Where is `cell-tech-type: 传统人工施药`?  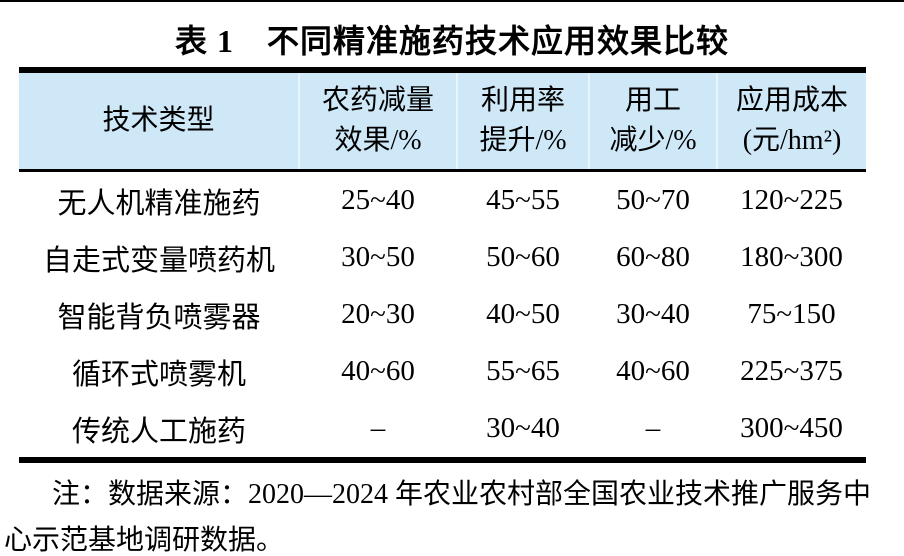
cell-tech-type: 传统人工施药 is located at coordinates (158, 431).